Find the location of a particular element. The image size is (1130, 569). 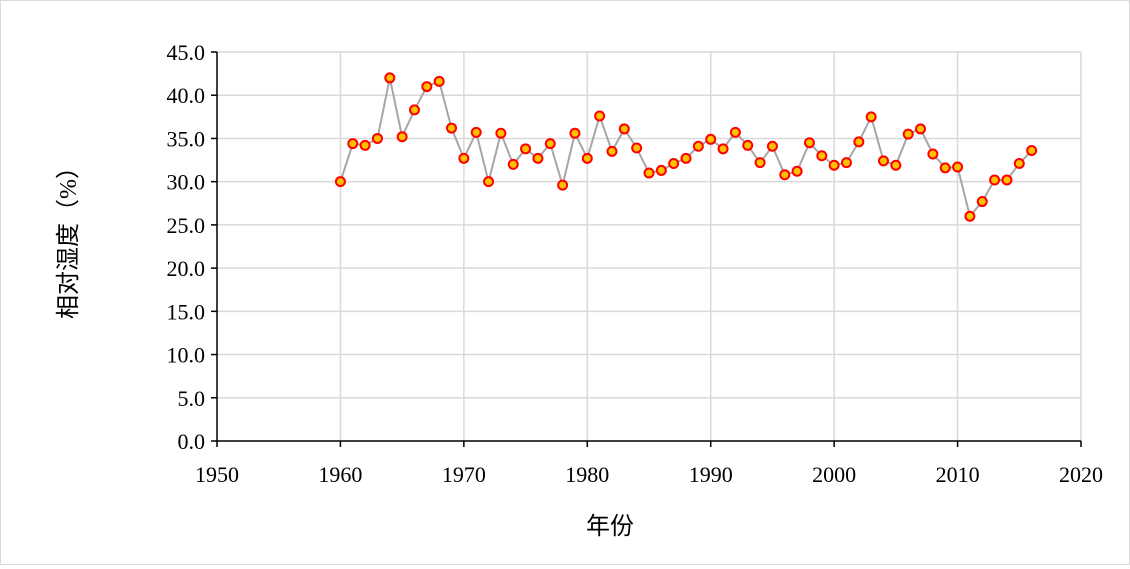

x-tick-label: 1980 is located at coordinates (587, 474).